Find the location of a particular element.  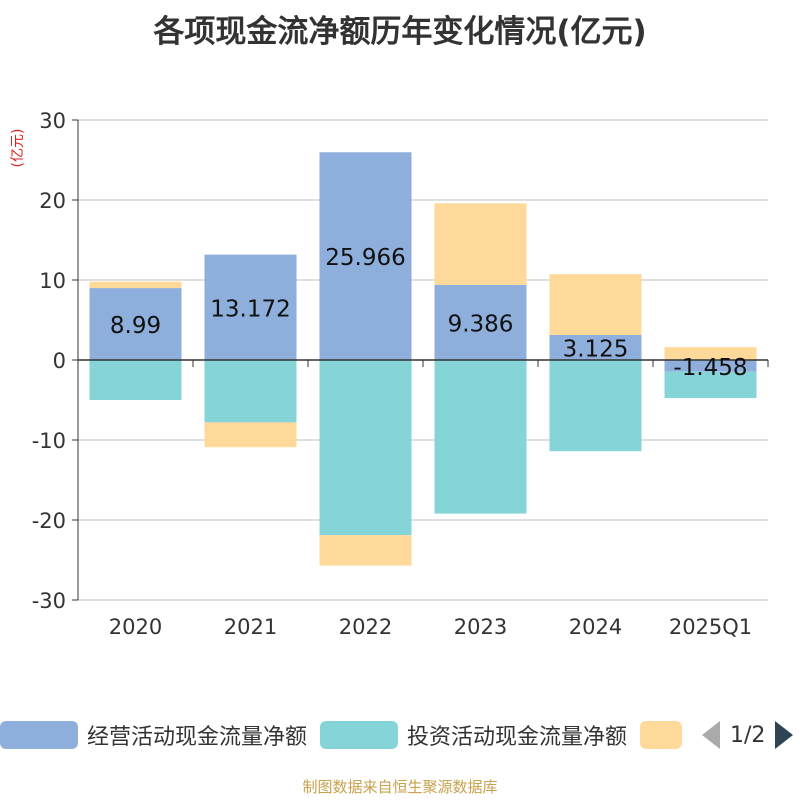

data-source-note: 制图数据来自恒生聚源数据库 is located at coordinates (400, 787).